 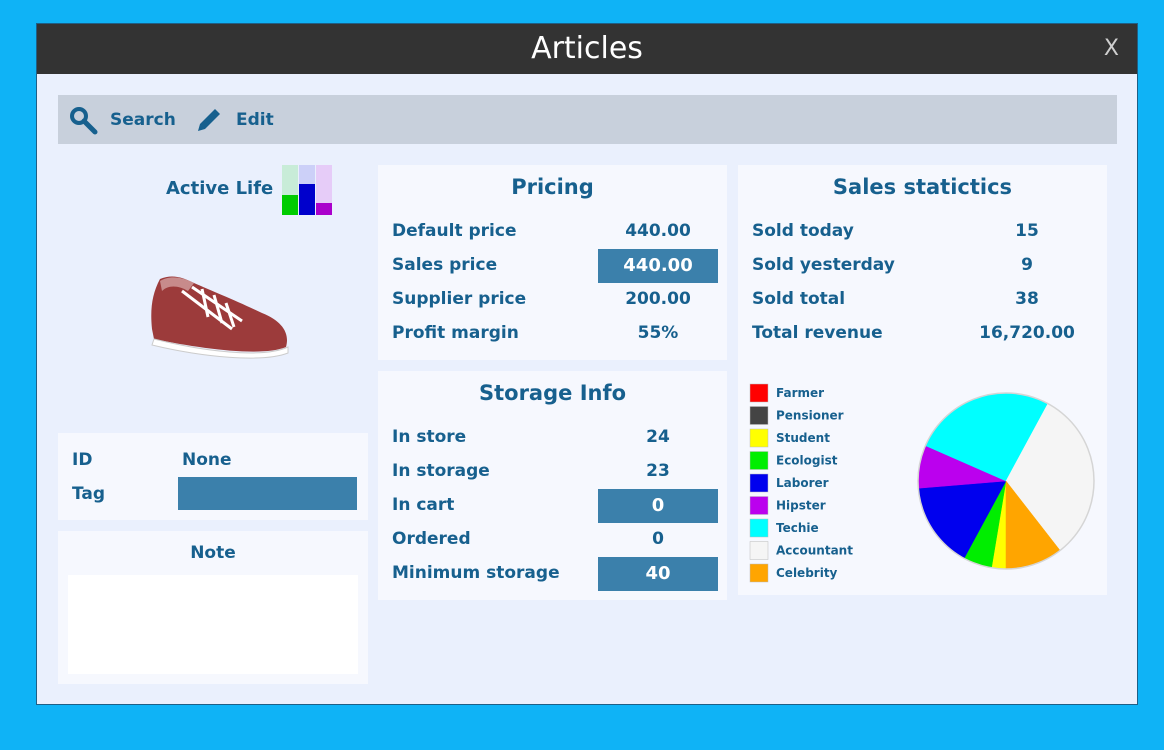 I want to click on row-label: Default price, so click(x=454, y=231).